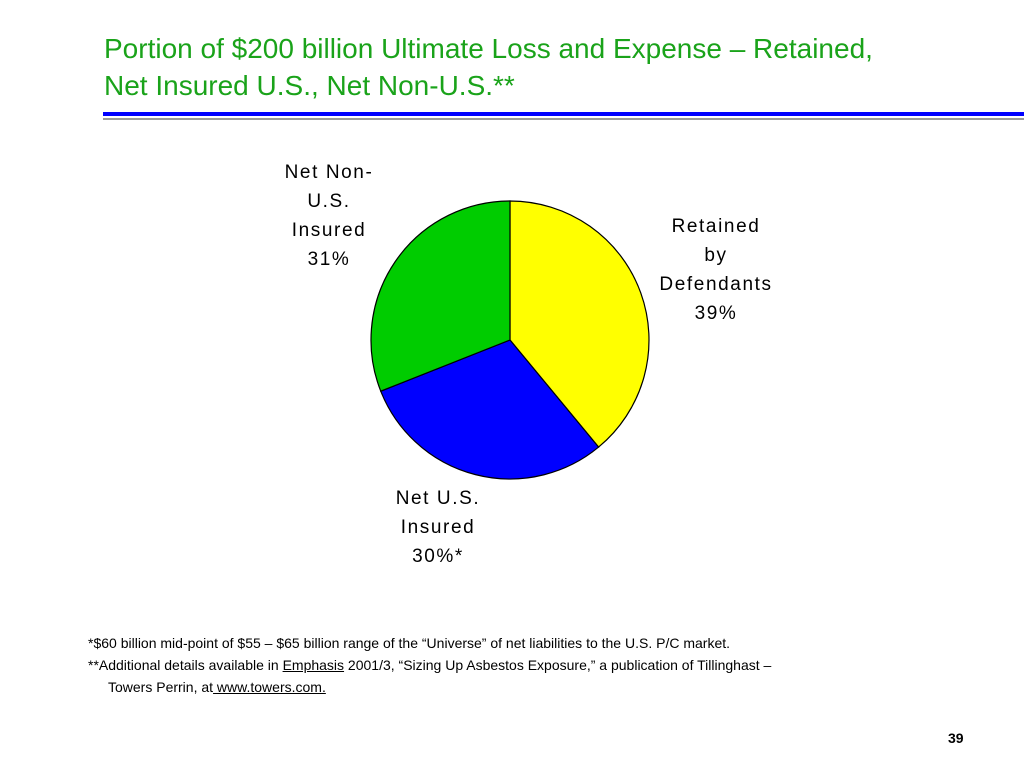 The height and width of the screenshot is (768, 1024). What do you see at coordinates (309, 85) in the screenshot?
I see `title-line-2: Net Insured U.S., Net Non-U.S.**` at bounding box center [309, 85].